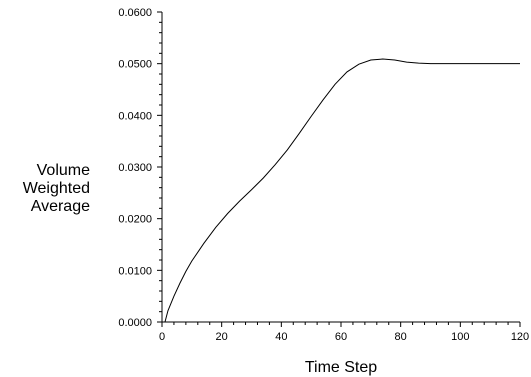  I want to click on x-tick-label: 60, so click(341, 337).